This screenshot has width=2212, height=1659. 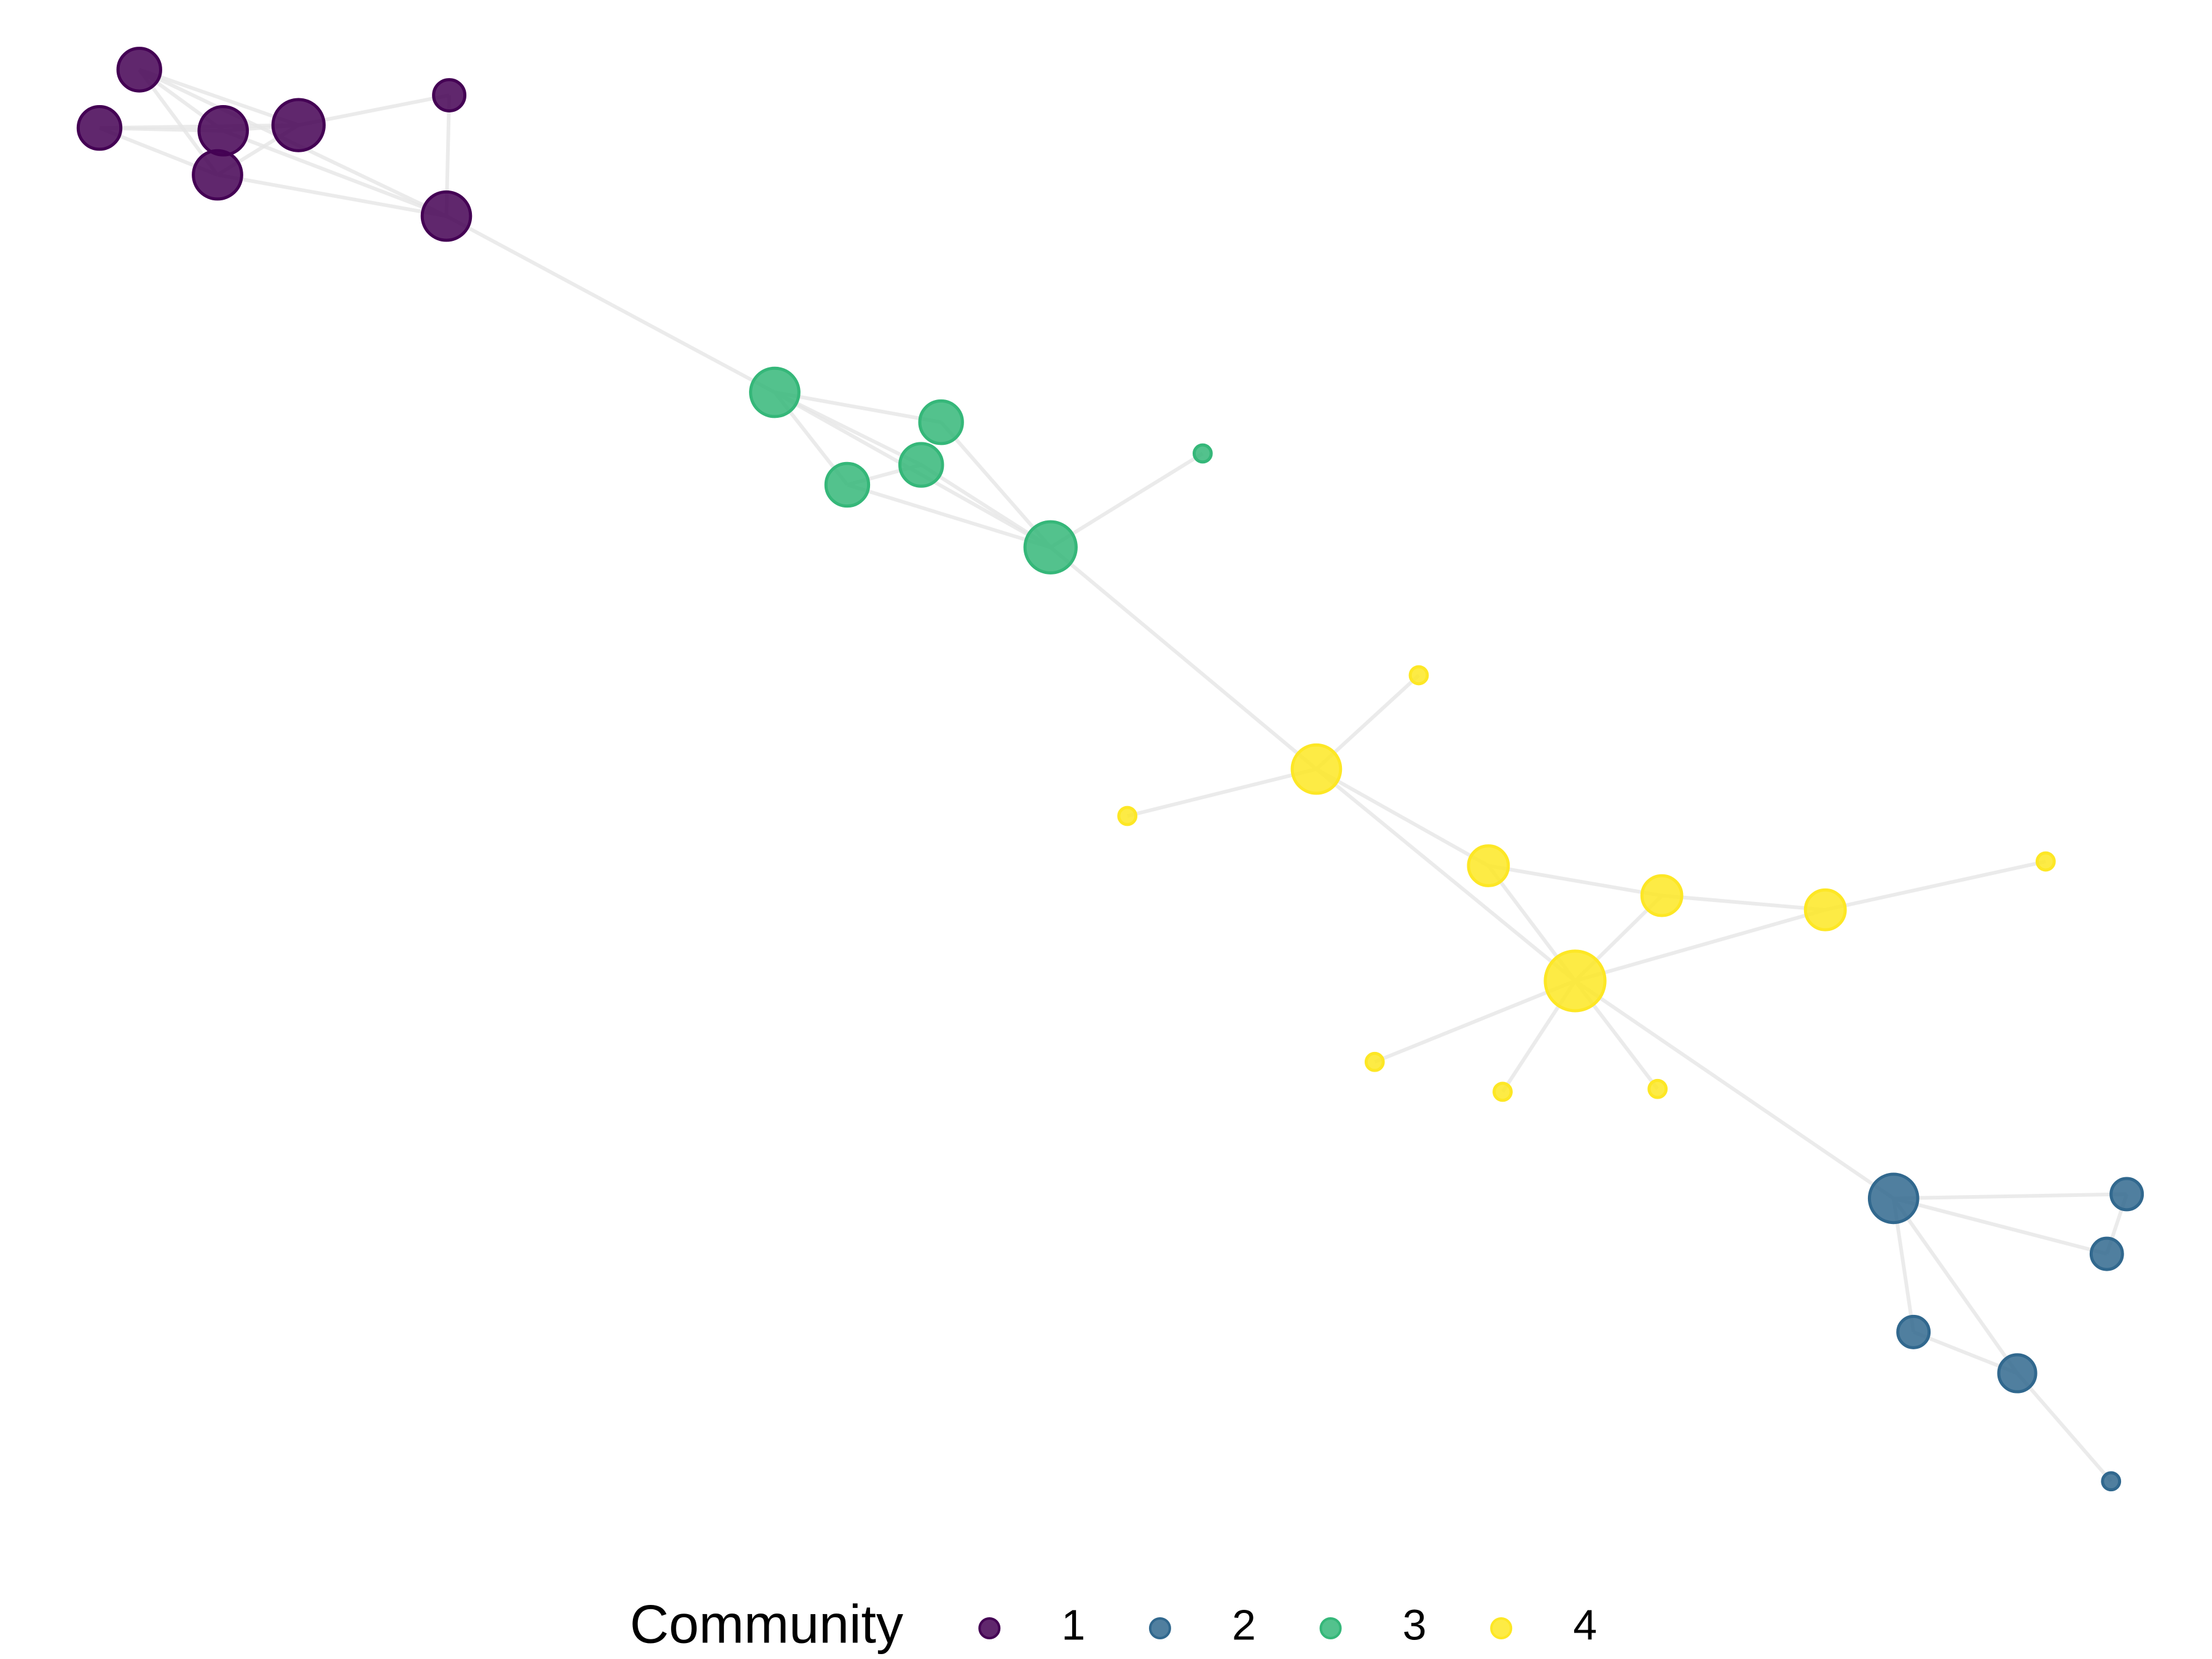 What do you see at coordinates (1073, 1625) in the screenshot?
I see `legend-label: 1` at bounding box center [1073, 1625].